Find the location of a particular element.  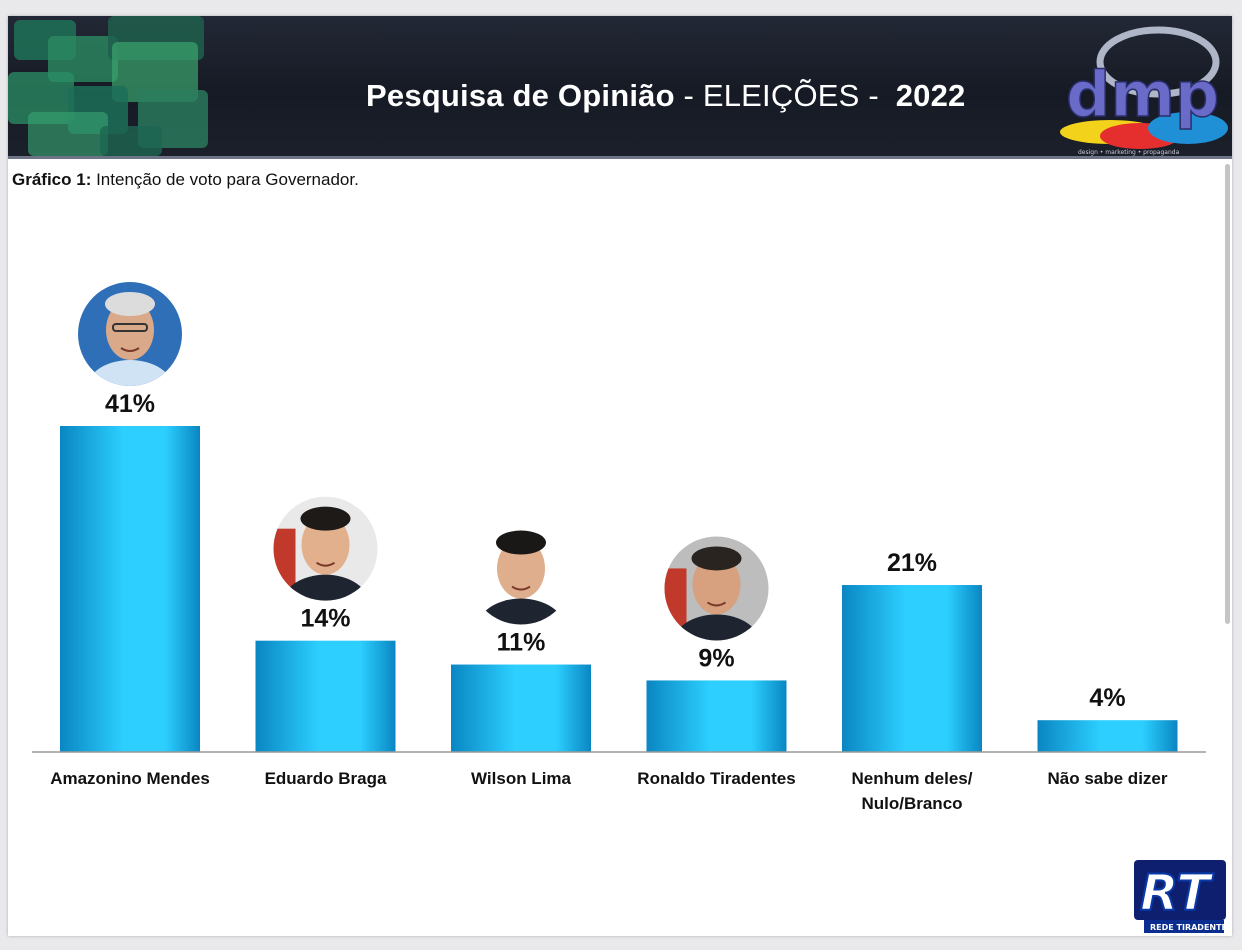

data-label-4: 9% is located at coordinates (716, 658).